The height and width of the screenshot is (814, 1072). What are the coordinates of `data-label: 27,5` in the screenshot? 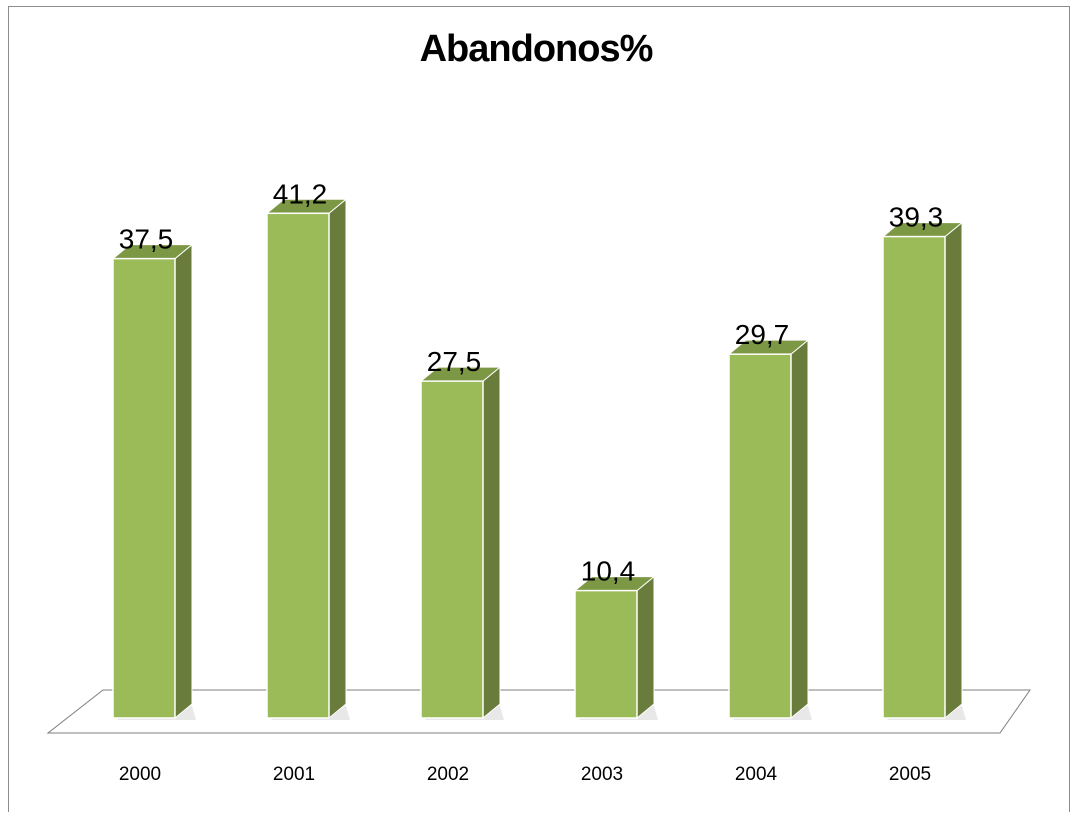 It's located at (454, 361).